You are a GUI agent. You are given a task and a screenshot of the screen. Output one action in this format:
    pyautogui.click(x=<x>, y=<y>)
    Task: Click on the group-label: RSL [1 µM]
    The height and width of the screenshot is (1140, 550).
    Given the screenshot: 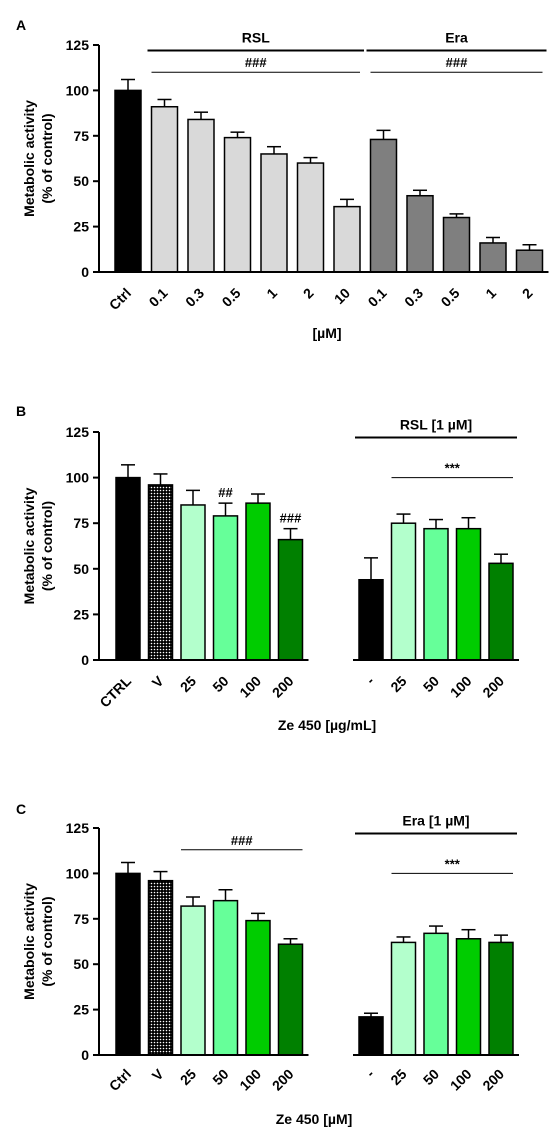 What is the action you would take?
    pyautogui.click(x=436, y=424)
    